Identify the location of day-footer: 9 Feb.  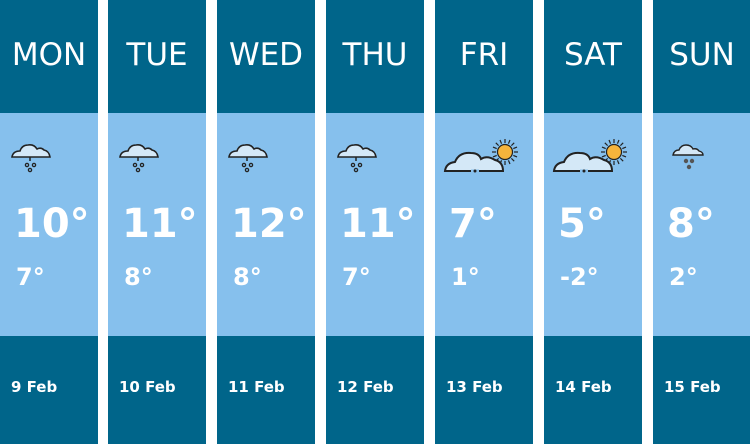
(49, 390).